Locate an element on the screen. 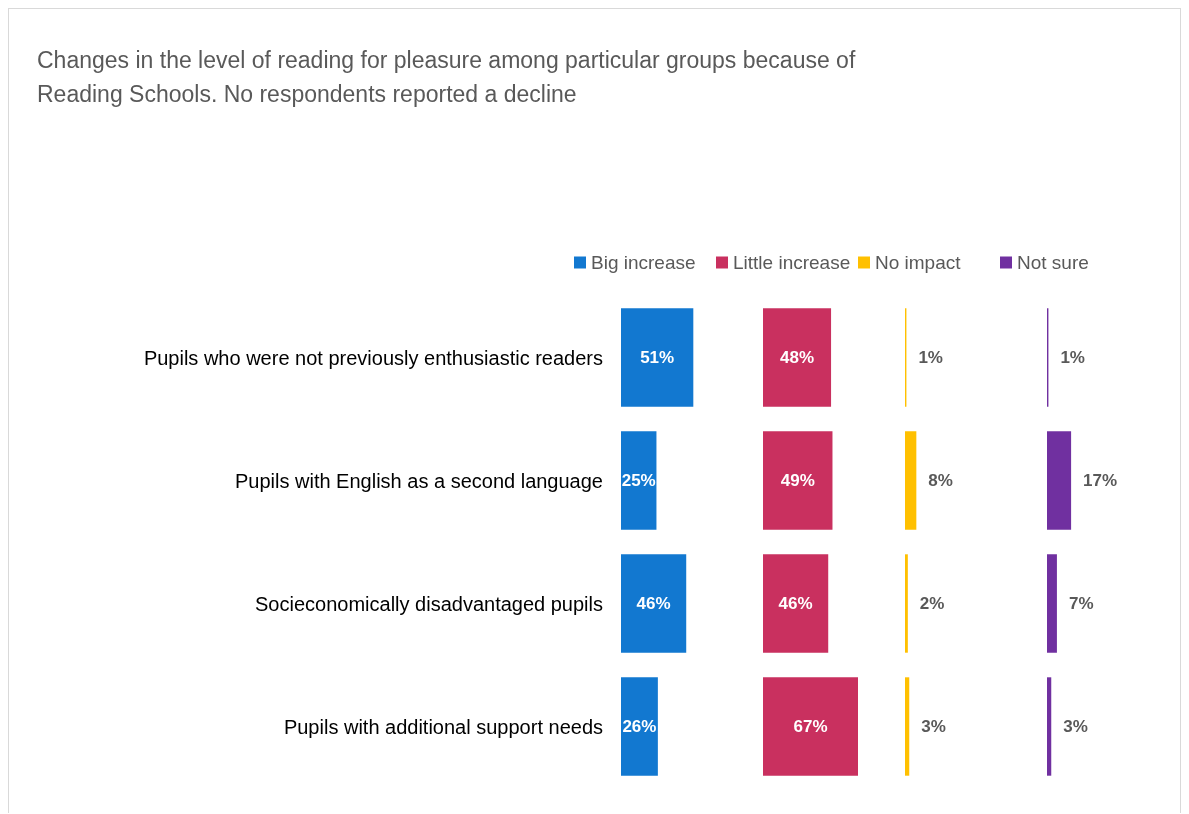 The width and height of the screenshot is (1189, 814). legend-label: No impact is located at coordinates (918, 262).